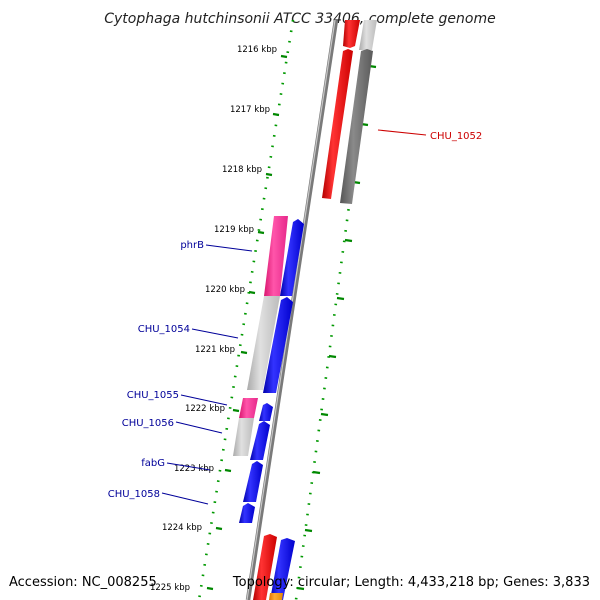 The image size is (600, 600). What do you see at coordinates (170, 588) in the screenshot?
I see `tick-label: 1225 kbp` at bounding box center [170, 588].